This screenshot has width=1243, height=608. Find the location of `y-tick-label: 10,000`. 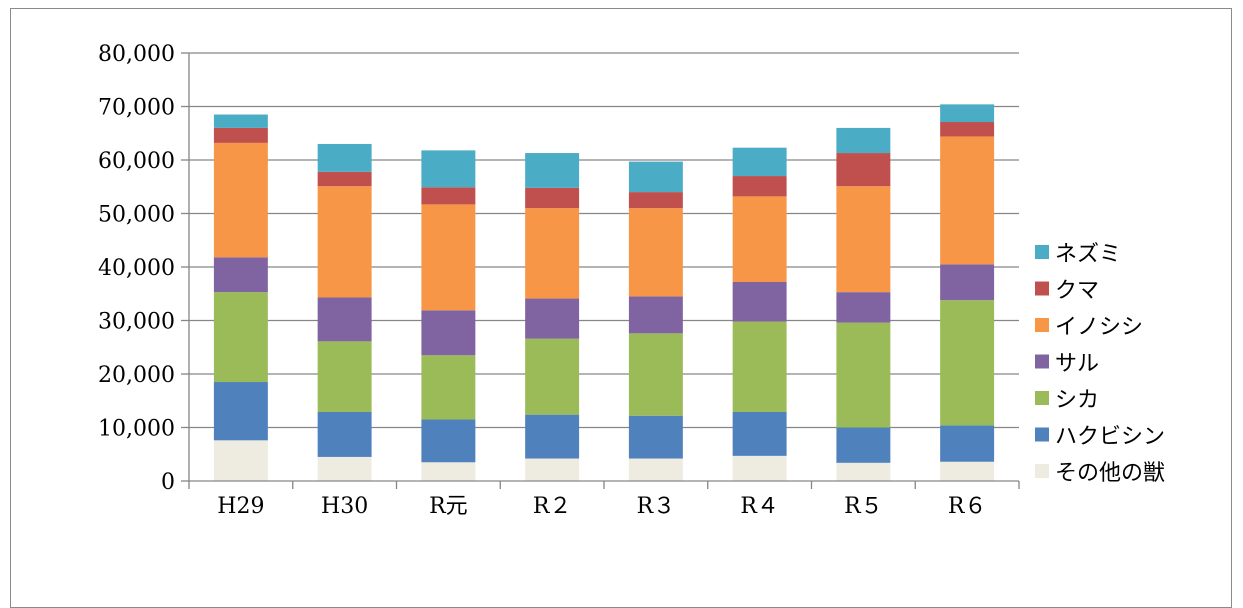

y-tick-label: 10,000 is located at coordinates (136, 429).